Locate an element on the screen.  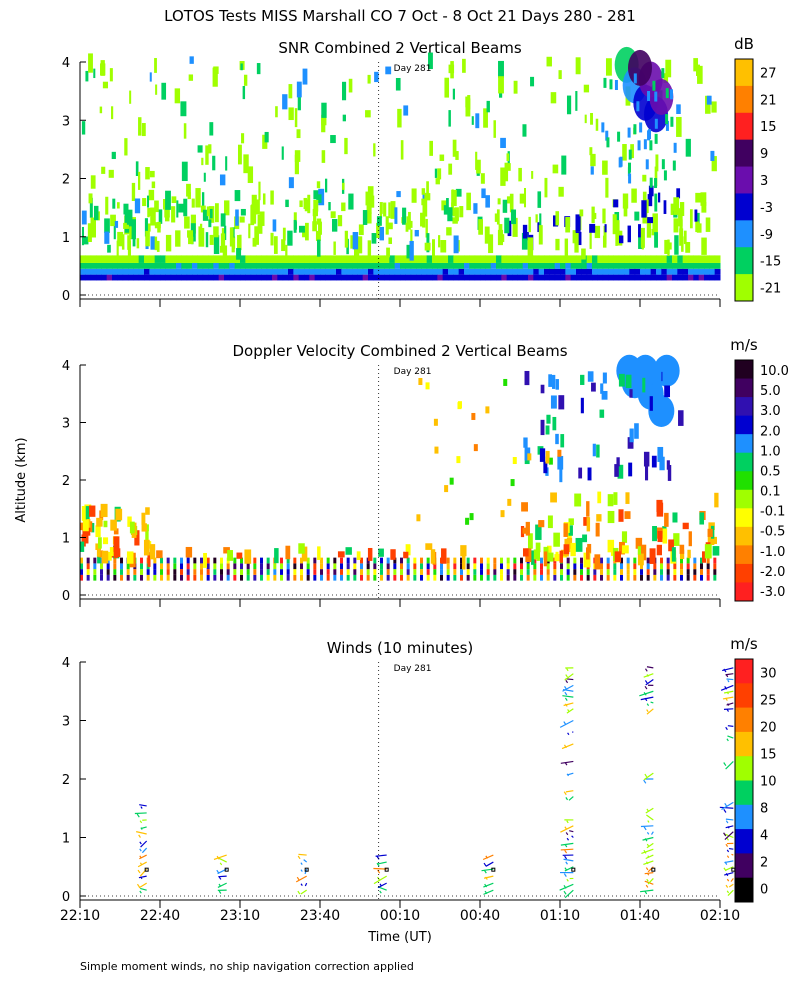
colorbar-segment is located at coordinates (744, 99).